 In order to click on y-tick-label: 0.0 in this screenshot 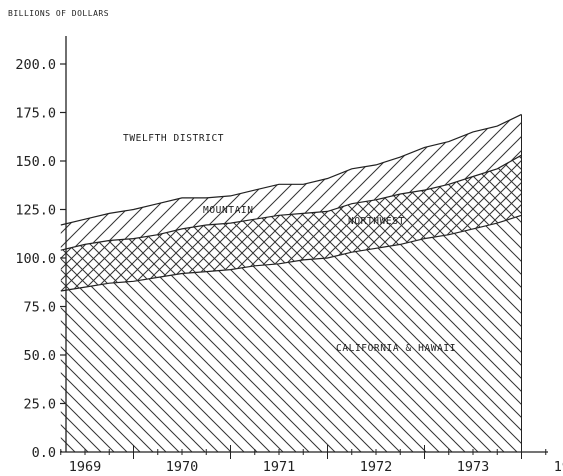, I will do `click(44, 453)`.